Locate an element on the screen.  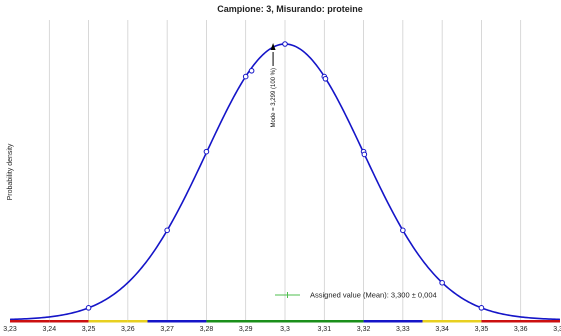
x-tick-label: 3,28 is located at coordinates (207, 329).